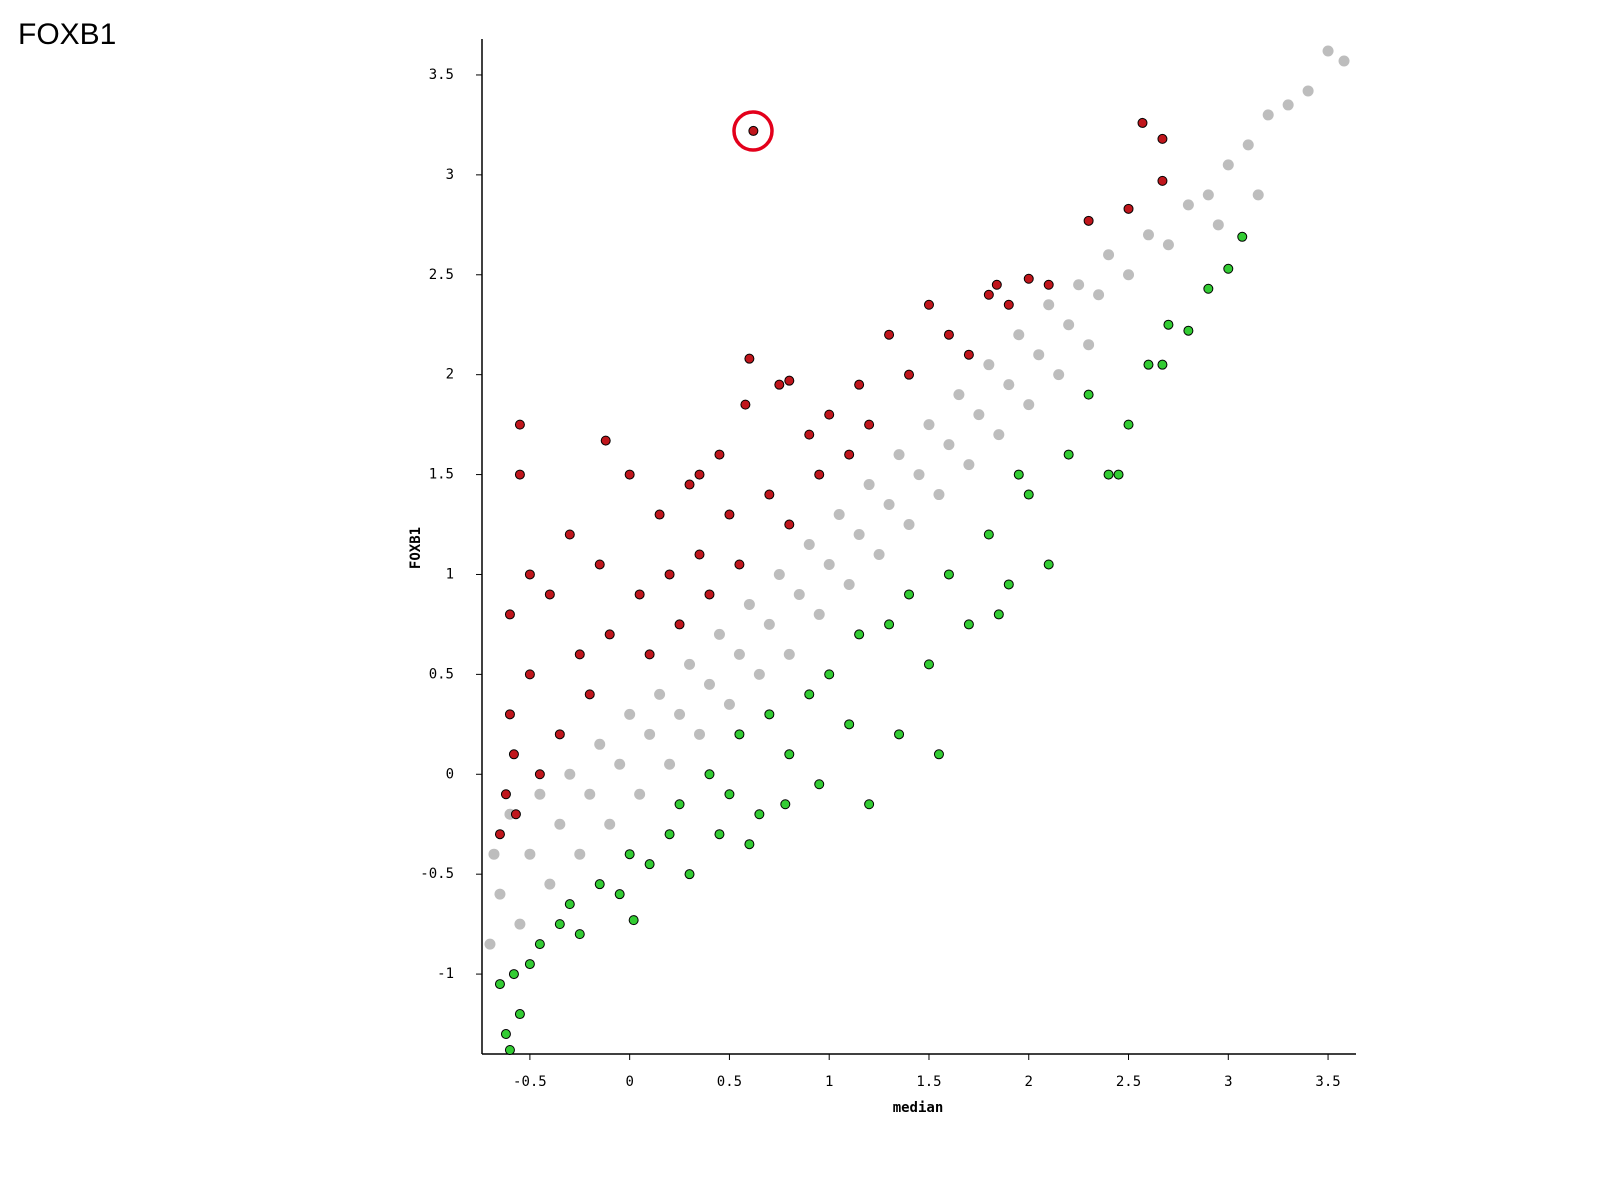  I want to click on y-tick-label: -0.5, so click(437, 874).